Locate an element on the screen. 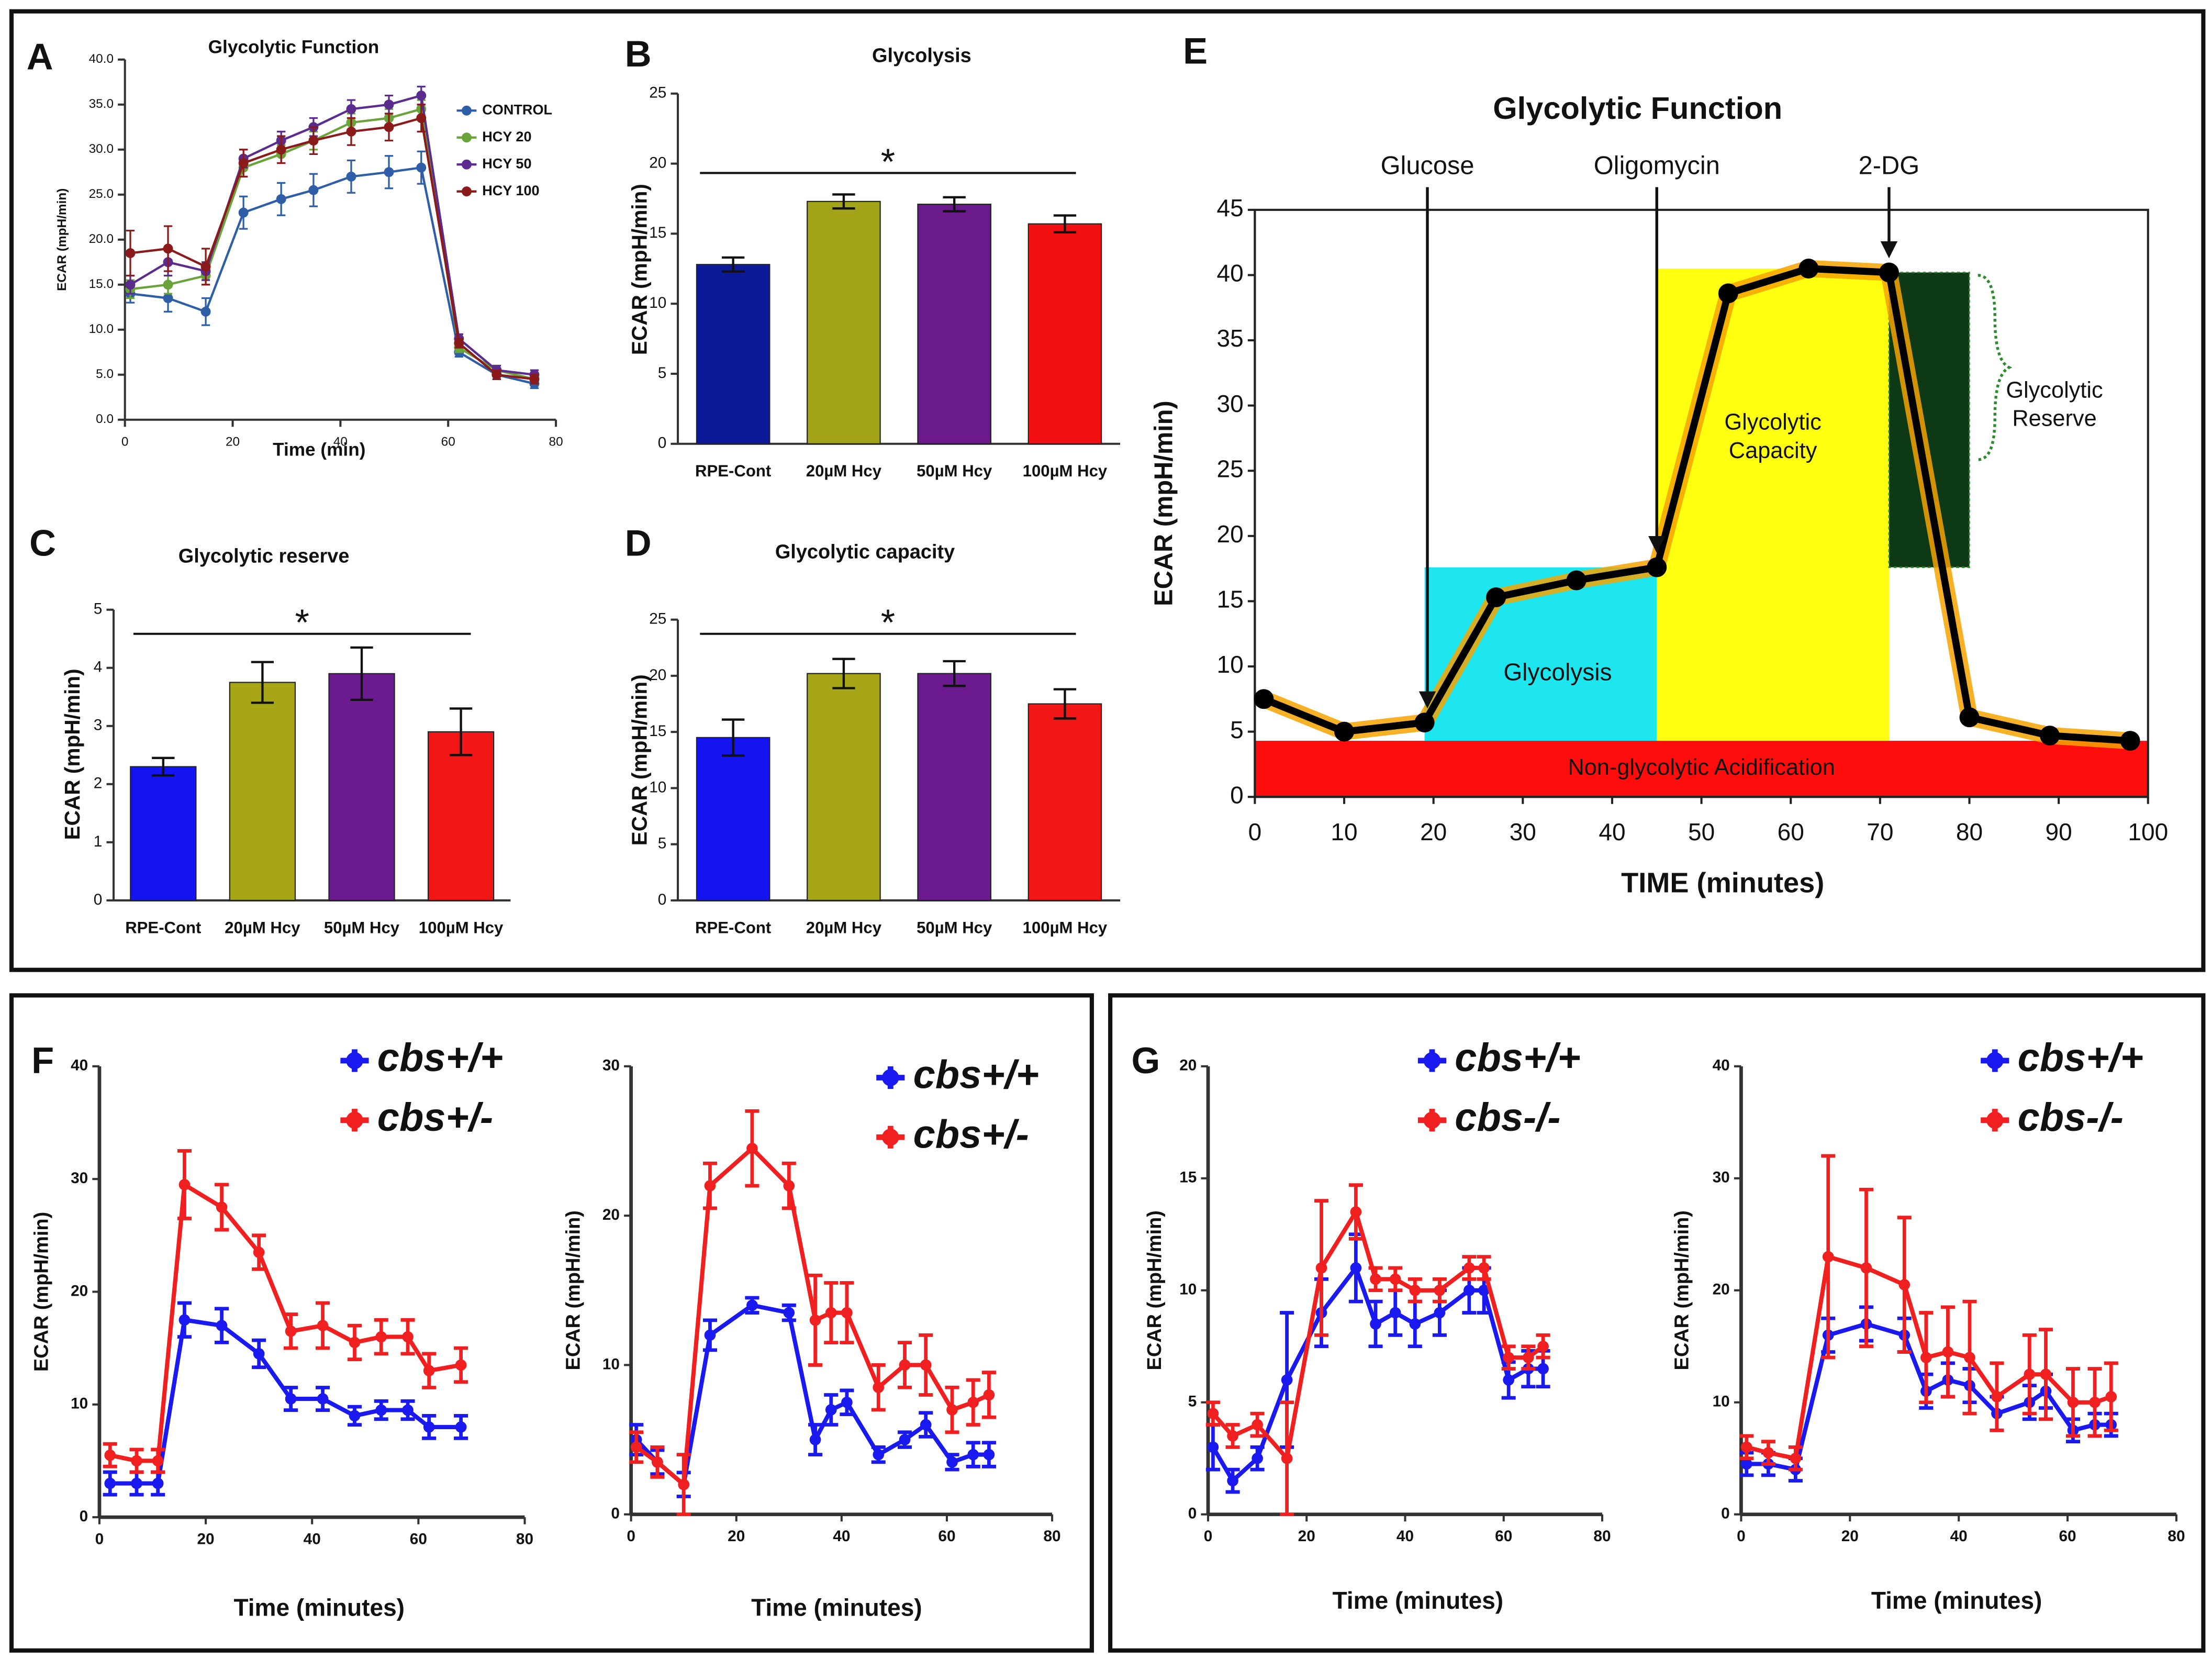  y-tick-label: 25.0 is located at coordinates (101, 194).